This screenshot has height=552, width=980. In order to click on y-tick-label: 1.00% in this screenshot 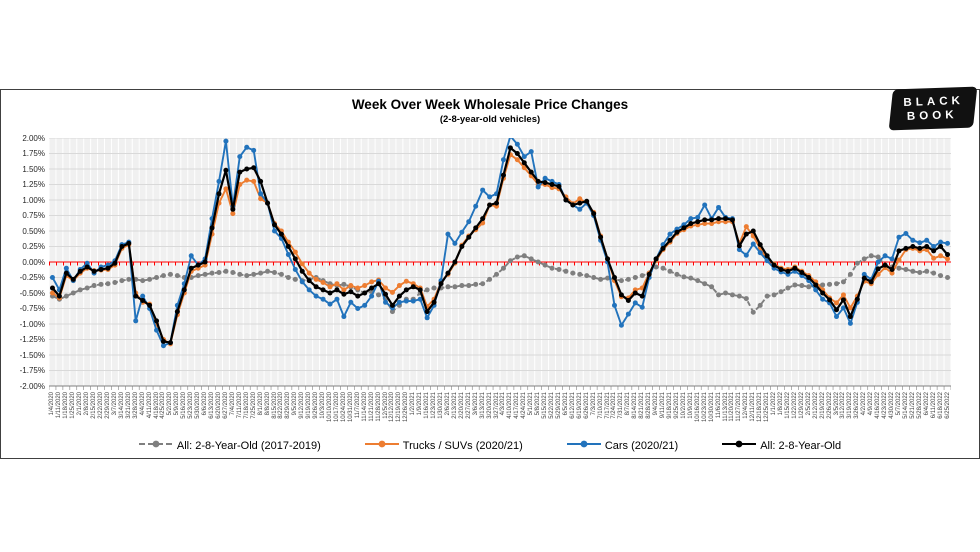, I will do `click(33, 200)`.